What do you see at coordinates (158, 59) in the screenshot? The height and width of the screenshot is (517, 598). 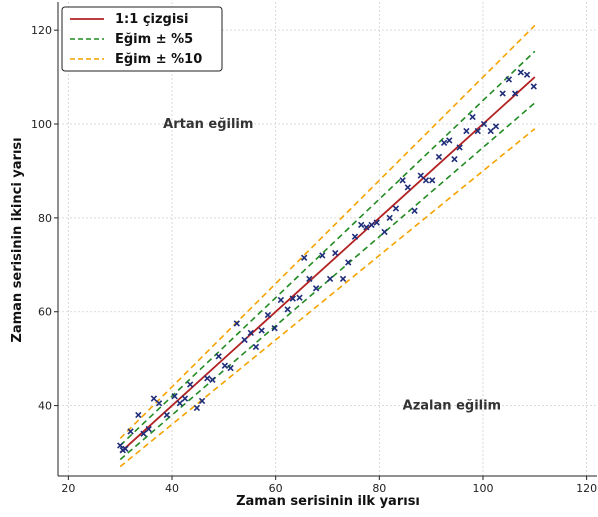 I see `legend-label-slope10: Eğim ± %10` at bounding box center [158, 59].